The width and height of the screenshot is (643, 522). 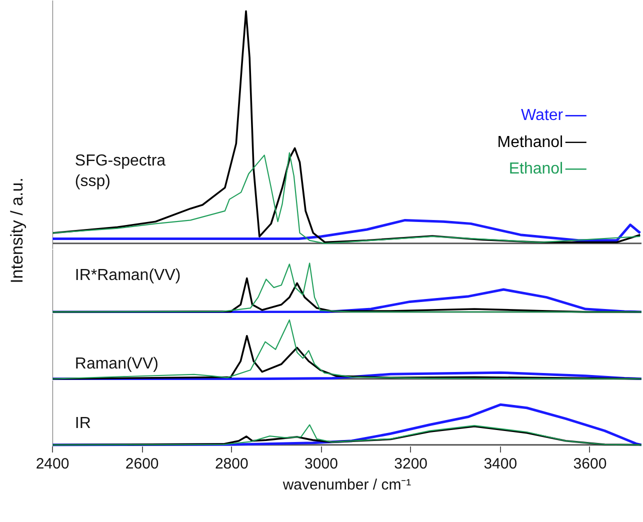 I want to click on x-tick-label: 2800, so click(x=231, y=464).